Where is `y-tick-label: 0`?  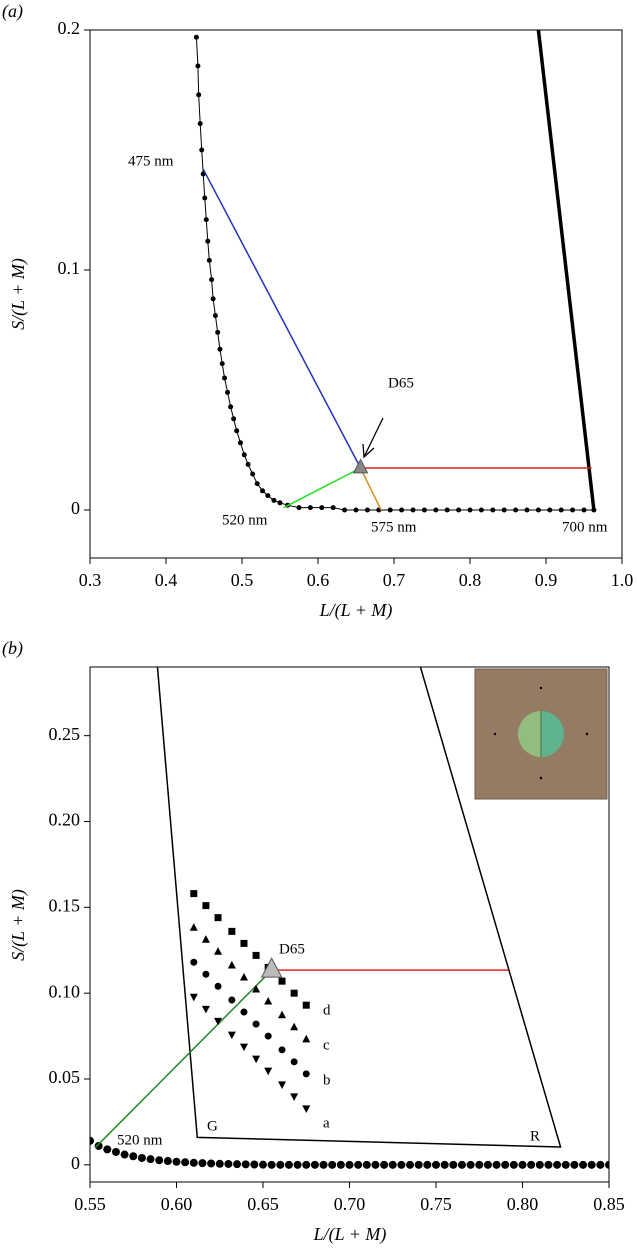 y-tick-label: 0 is located at coordinates (75, 1163).